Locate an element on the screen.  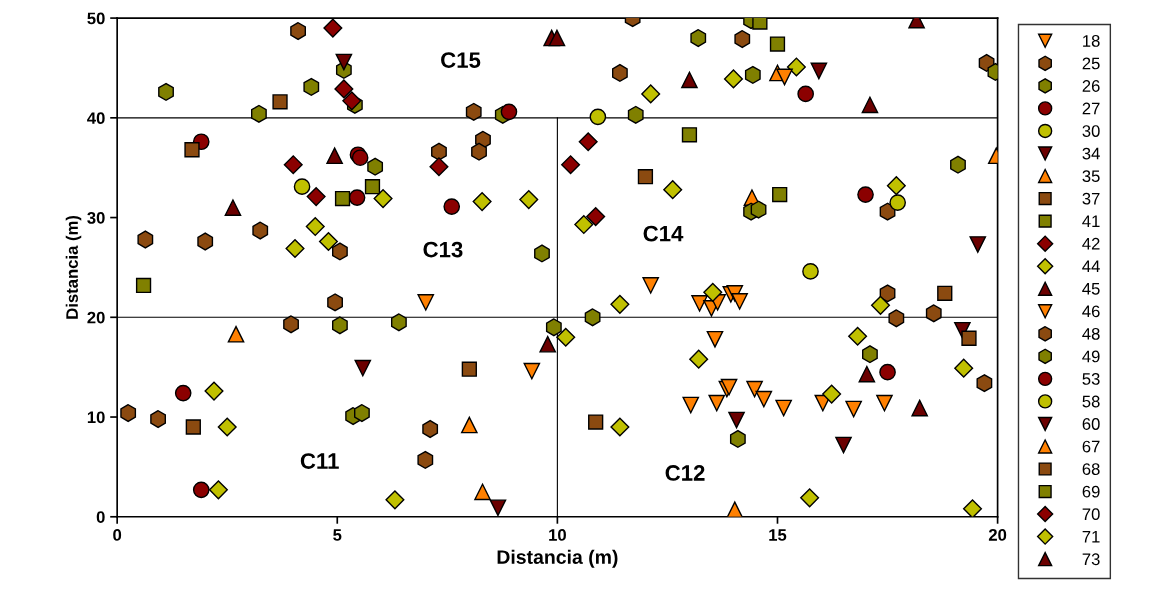
y-tick-label: 50 is located at coordinates (96, 18).